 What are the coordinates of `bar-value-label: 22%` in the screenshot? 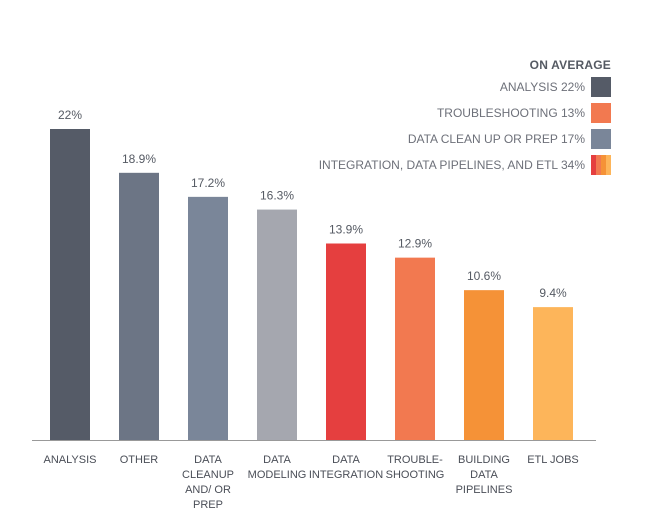 It's located at (70, 115).